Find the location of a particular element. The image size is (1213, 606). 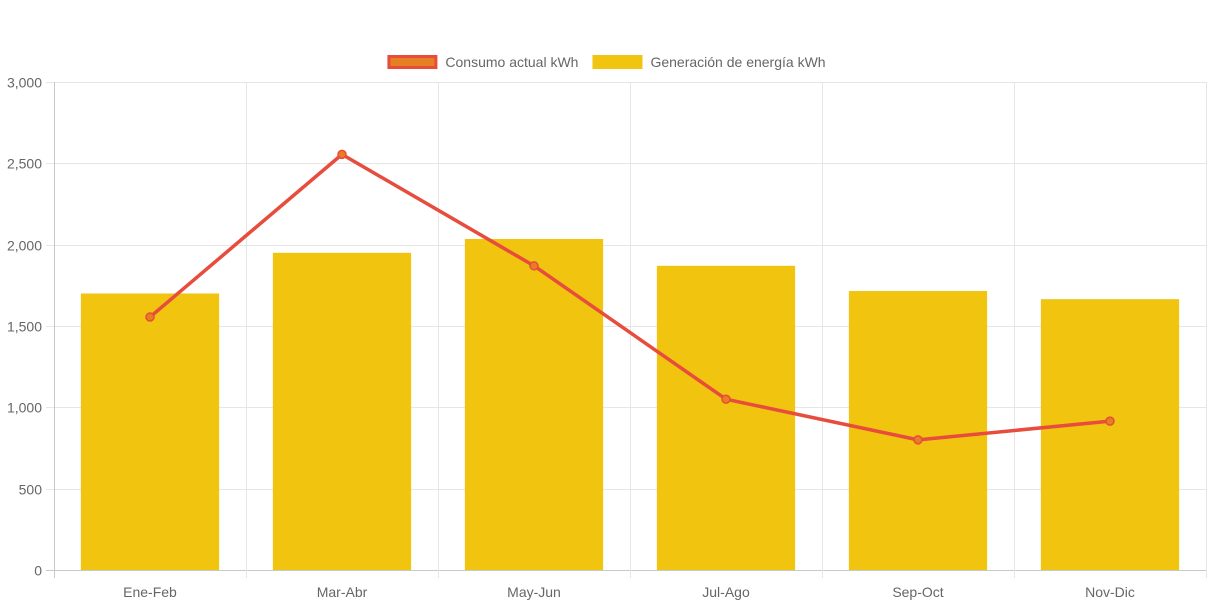

y-tick-label: 1,500 is located at coordinates (24, 327).